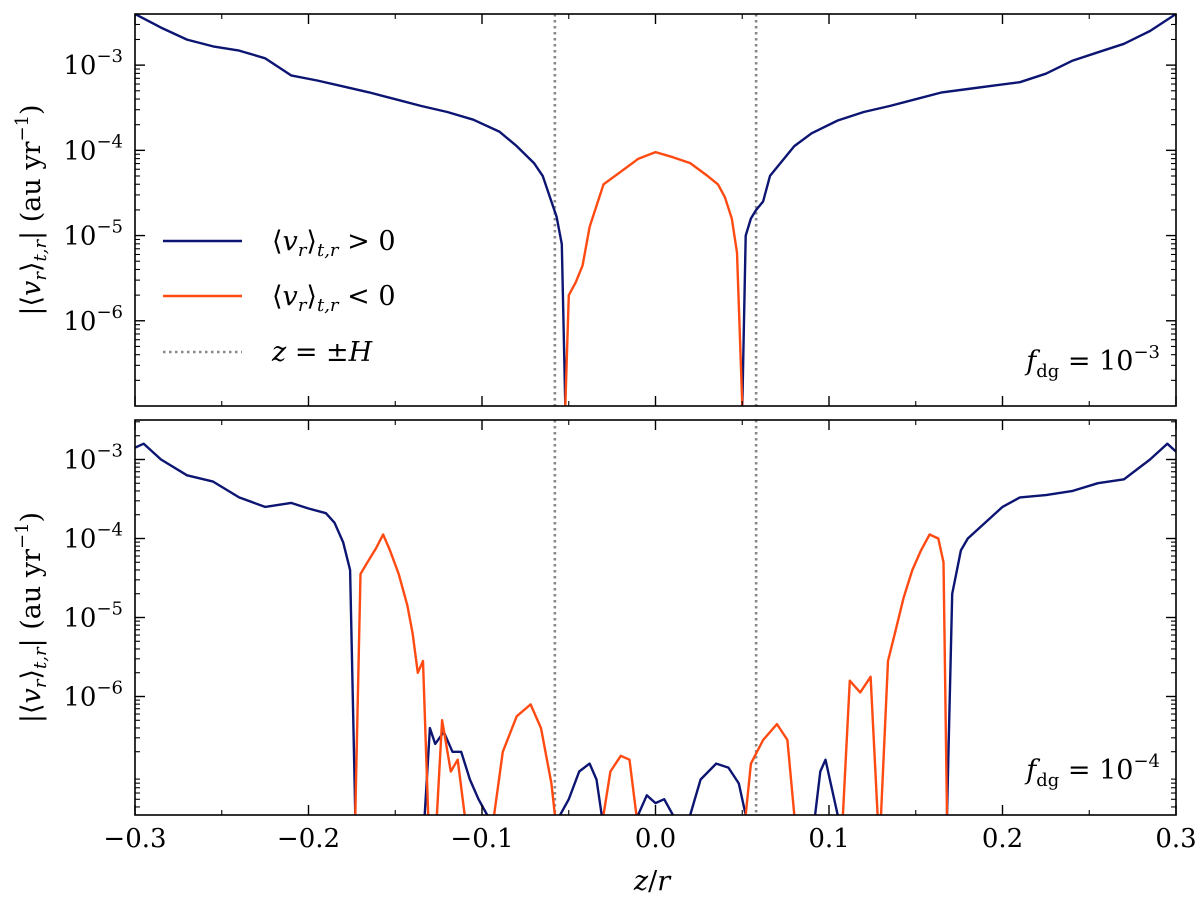  I want to click on x-tick-label: 0.3, so click(1175, 839).